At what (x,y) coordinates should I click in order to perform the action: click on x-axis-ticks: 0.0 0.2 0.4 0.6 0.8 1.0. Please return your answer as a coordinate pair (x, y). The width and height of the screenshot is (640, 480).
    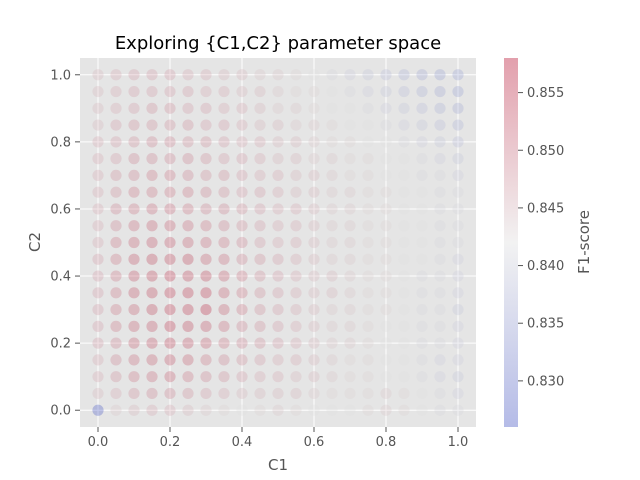
    Looking at the image, I should click on (278, 438).